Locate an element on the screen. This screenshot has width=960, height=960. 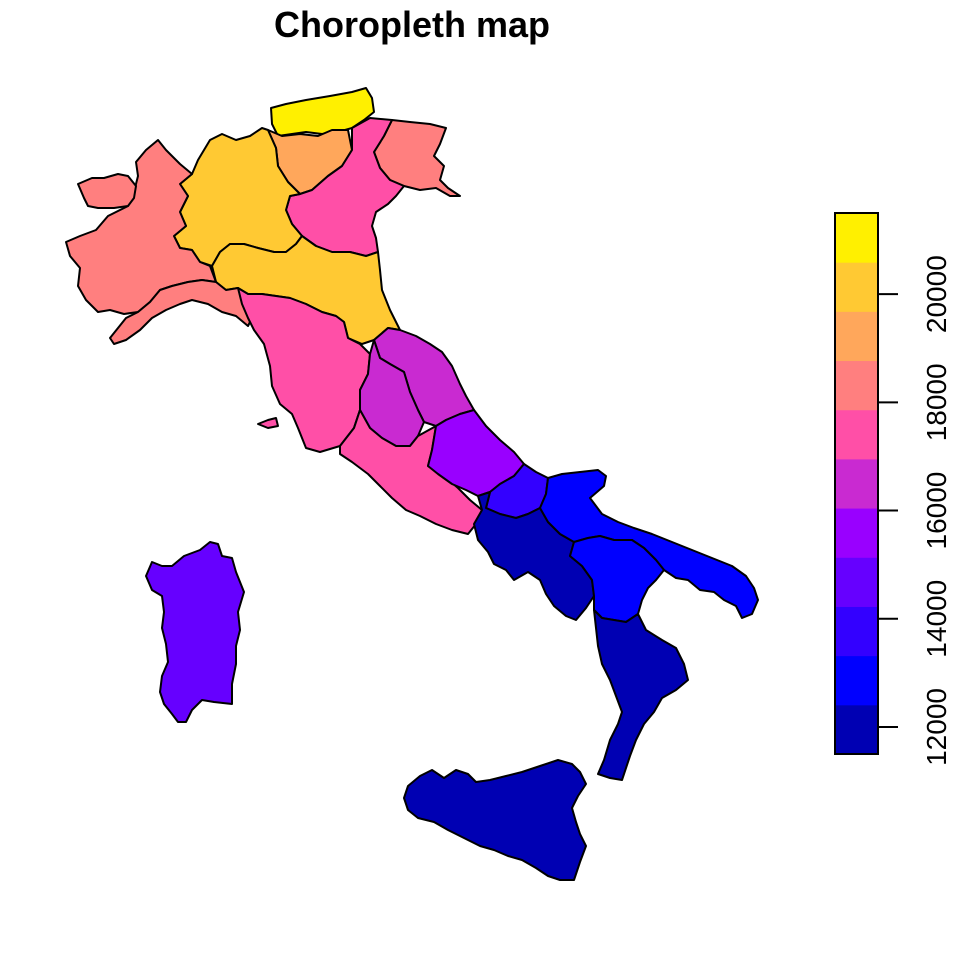
legend-tick-label: 18000 is located at coordinates (936, 402).